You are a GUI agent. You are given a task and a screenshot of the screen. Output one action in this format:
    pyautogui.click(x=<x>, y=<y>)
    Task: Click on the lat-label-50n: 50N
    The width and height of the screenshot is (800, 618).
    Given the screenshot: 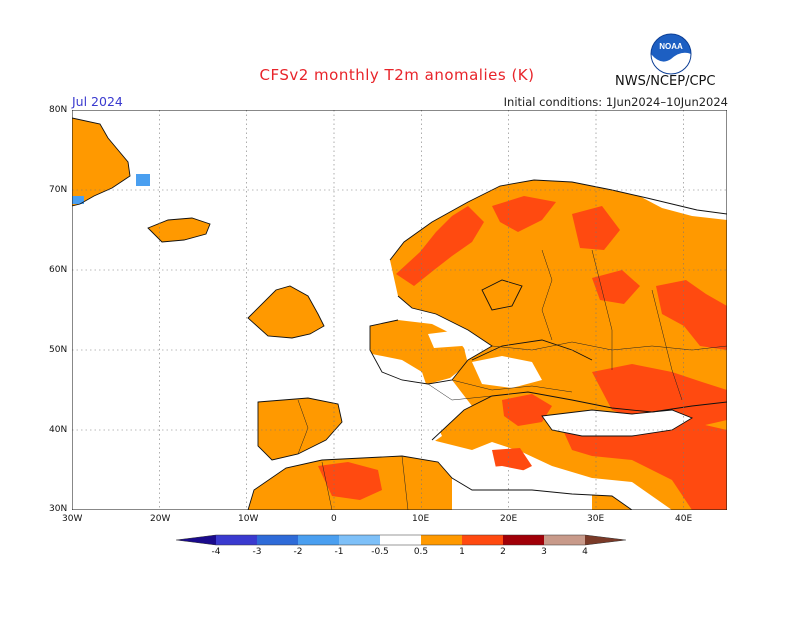 What is the action you would take?
    pyautogui.click(x=58, y=350)
    